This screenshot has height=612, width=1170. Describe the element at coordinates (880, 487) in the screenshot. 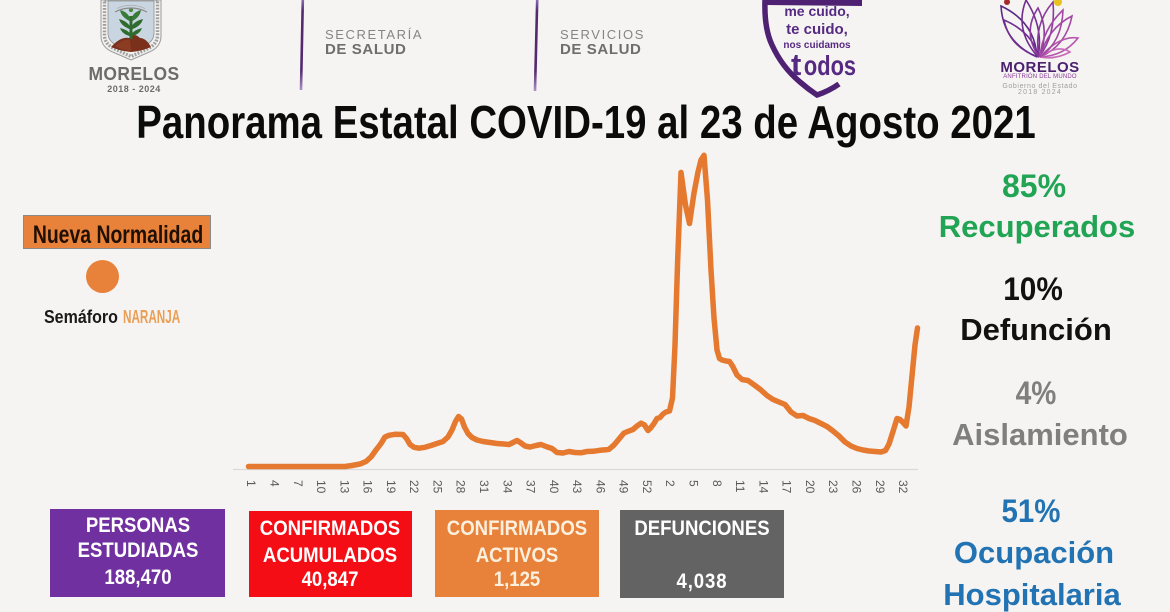

I see `svg-text: 29` at that location.